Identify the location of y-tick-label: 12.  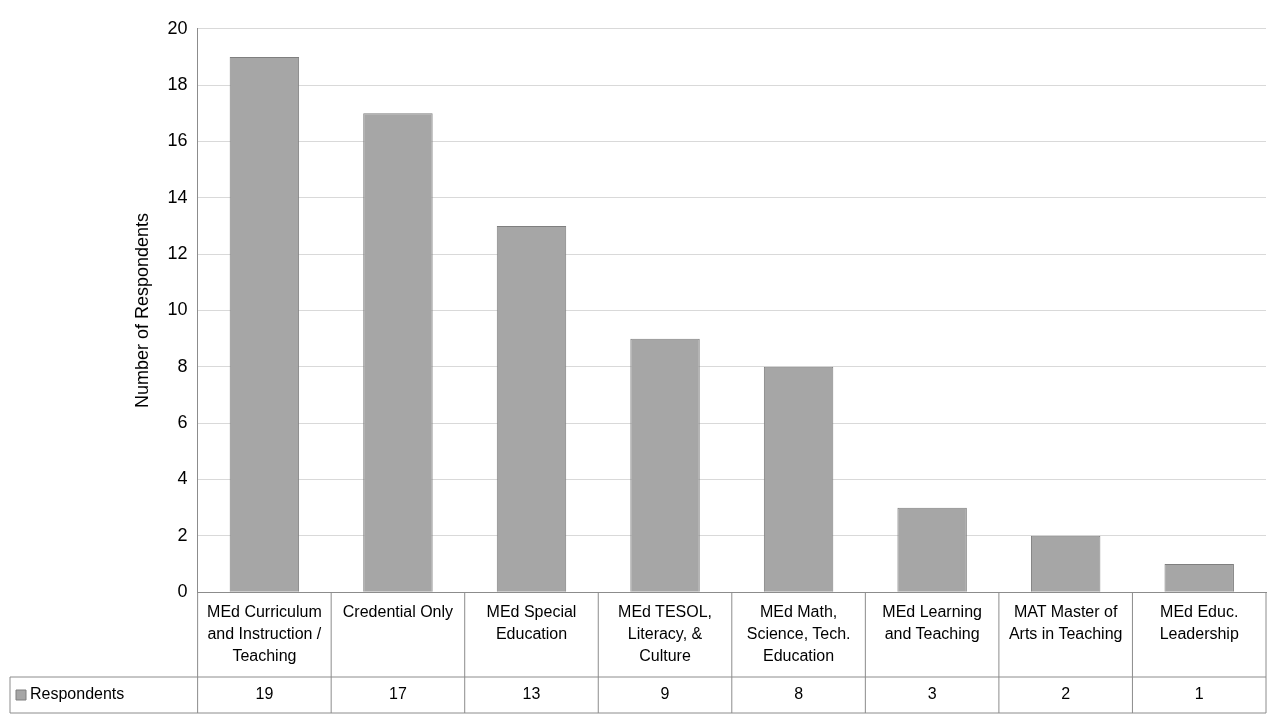
(177, 253).